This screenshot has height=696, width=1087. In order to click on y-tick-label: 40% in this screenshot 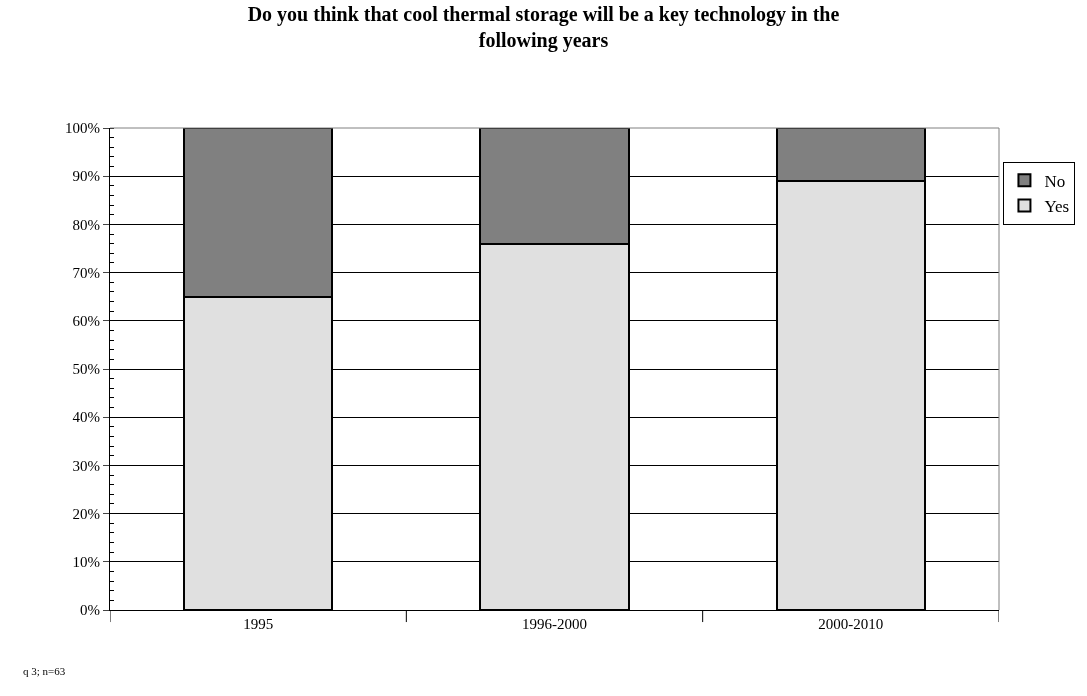, I will do `click(86, 417)`.